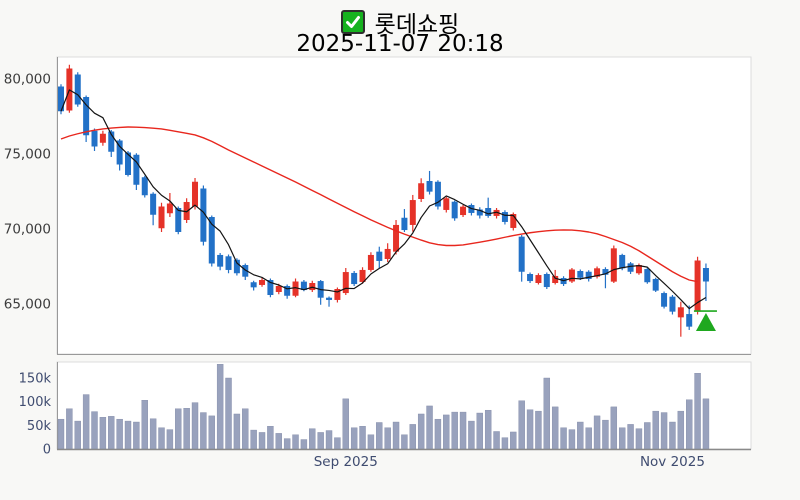 The width and height of the screenshot is (800, 500). I want to click on price-axis-labels: 80,000 75,000 70,000 65,000, so click(27, 192).